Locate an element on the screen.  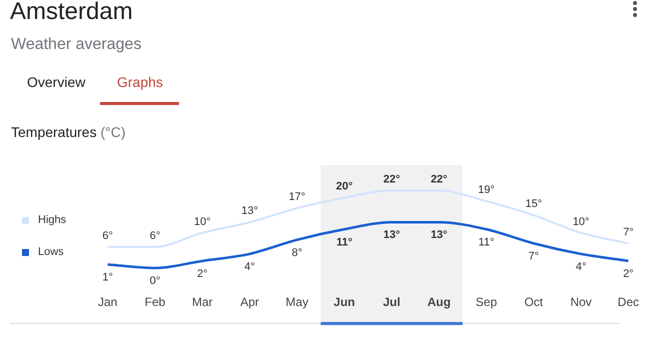
x-tick-label: Nov is located at coordinates (581, 302).